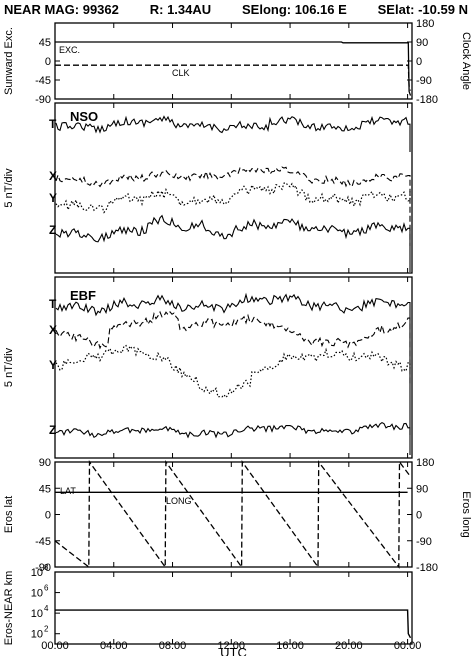 This screenshot has height=656, width=474. What do you see at coordinates (294, 9) in the screenshot?
I see `selong-label: SElong: 106.16 E` at bounding box center [294, 9].